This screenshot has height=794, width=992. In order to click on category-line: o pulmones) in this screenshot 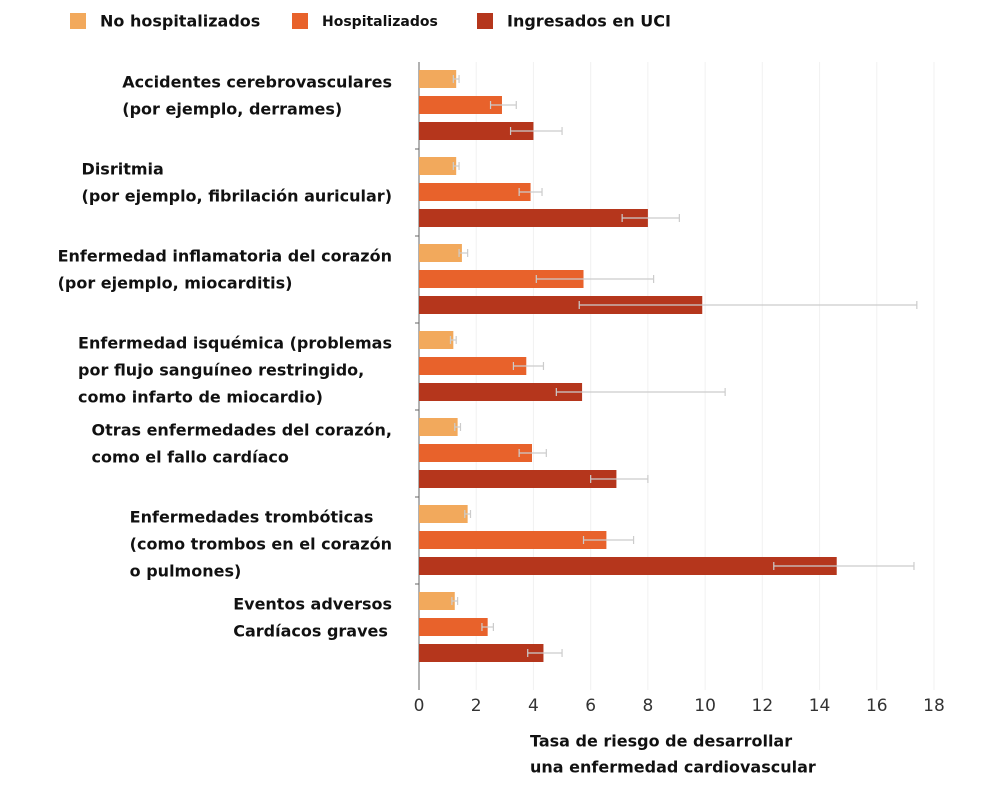, I will do `click(186, 571)`.